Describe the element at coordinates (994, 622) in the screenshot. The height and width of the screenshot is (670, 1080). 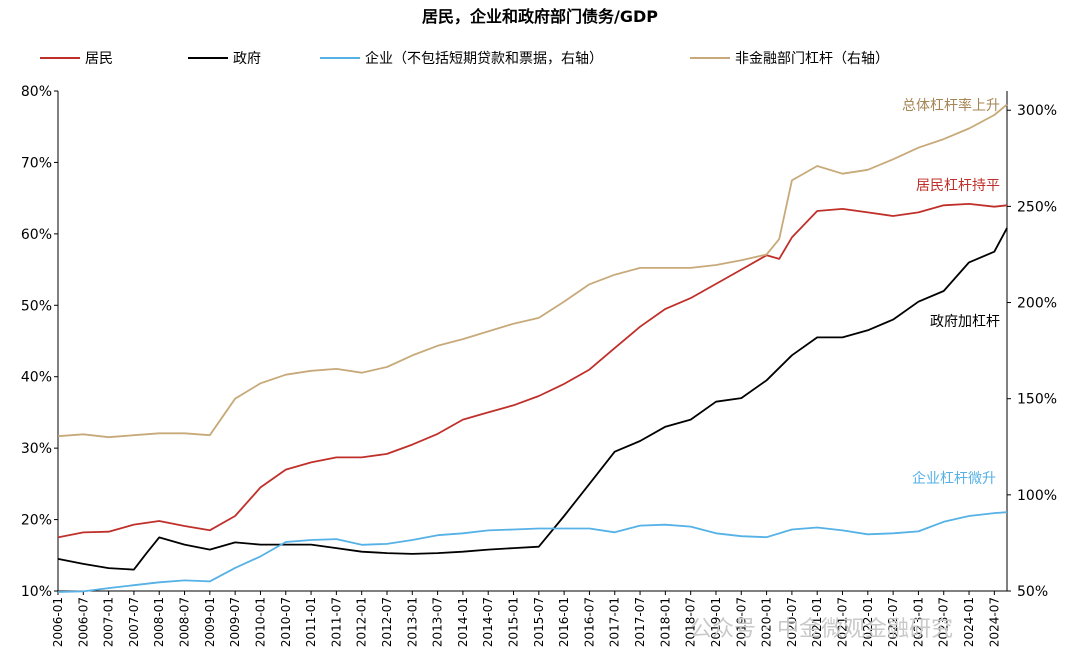
I see `x-tick-label: 2024-07` at that location.